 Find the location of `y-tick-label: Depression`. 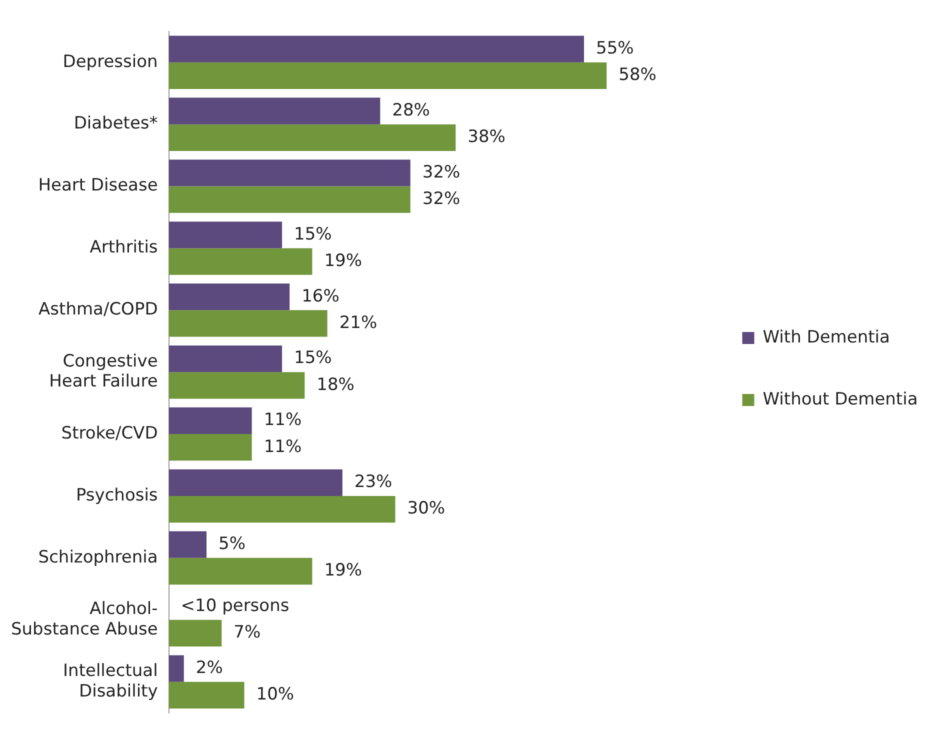

y-tick-label: Depression is located at coordinates (110, 62).